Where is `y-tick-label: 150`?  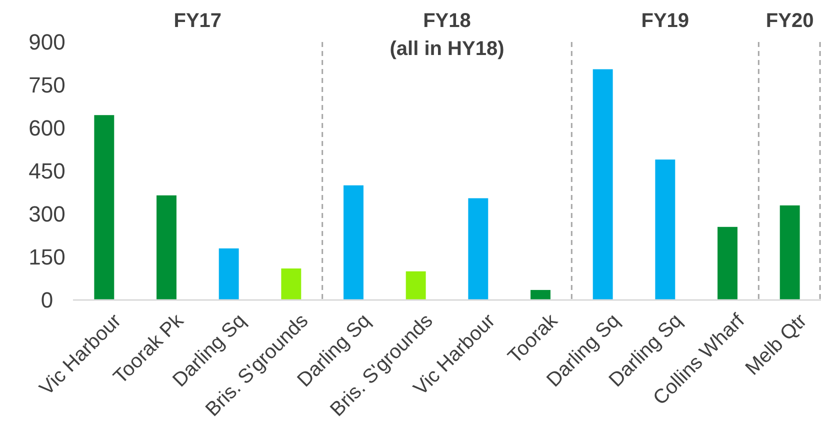
y-tick-label: 150 is located at coordinates (47, 257).